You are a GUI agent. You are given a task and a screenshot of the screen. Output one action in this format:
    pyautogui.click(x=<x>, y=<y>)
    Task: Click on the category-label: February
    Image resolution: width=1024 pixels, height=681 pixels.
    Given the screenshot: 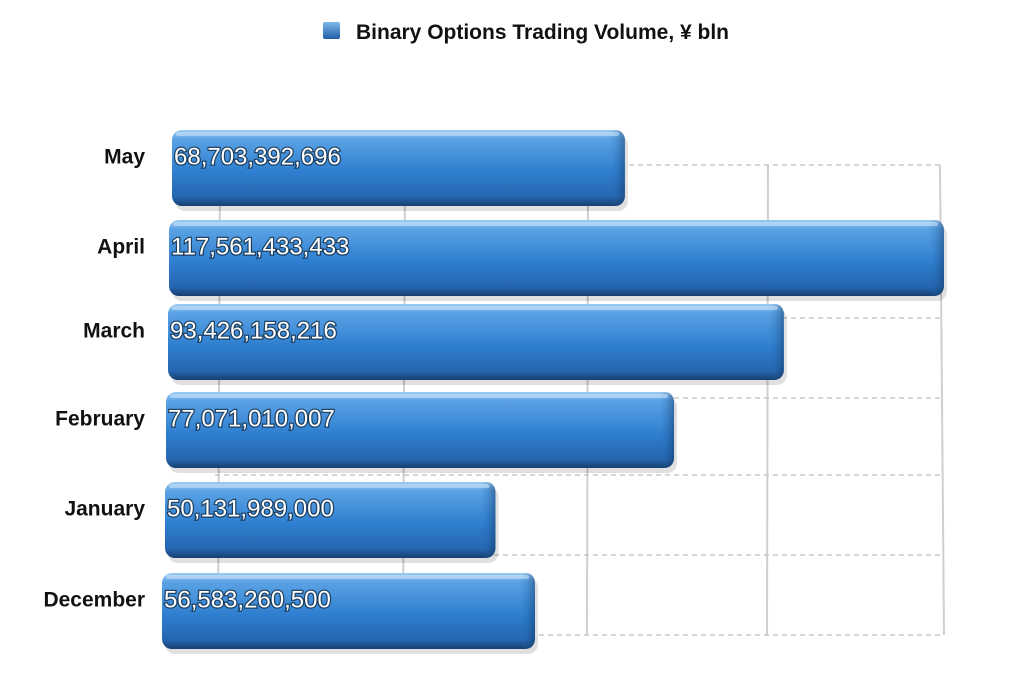 What is the action you would take?
    pyautogui.click(x=100, y=419)
    